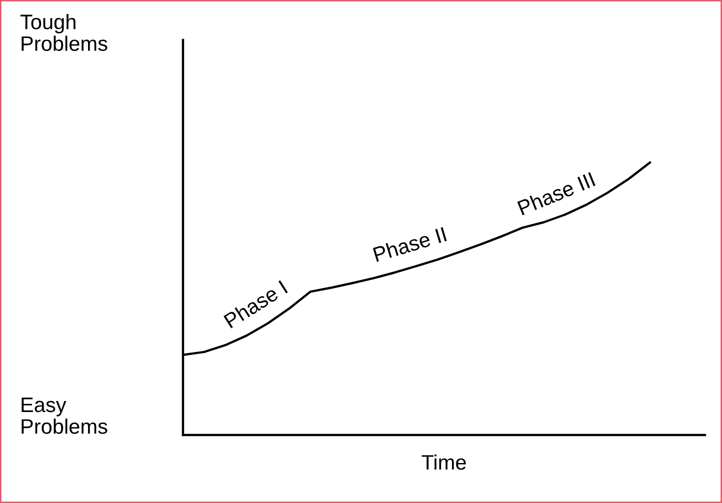 This screenshot has height=503, width=722. Describe the element at coordinates (65, 416) in the screenshot. I see `text: Easy Problems` at that location.